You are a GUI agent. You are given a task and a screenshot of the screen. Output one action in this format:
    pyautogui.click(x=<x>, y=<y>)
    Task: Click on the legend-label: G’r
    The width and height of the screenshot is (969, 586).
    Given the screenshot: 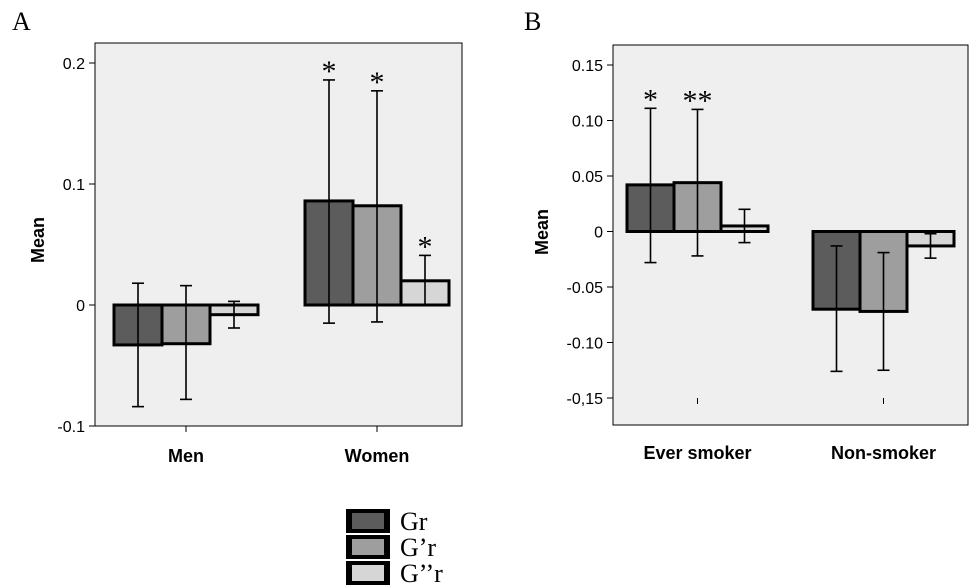 What is the action you would take?
    pyautogui.click(x=418, y=547)
    